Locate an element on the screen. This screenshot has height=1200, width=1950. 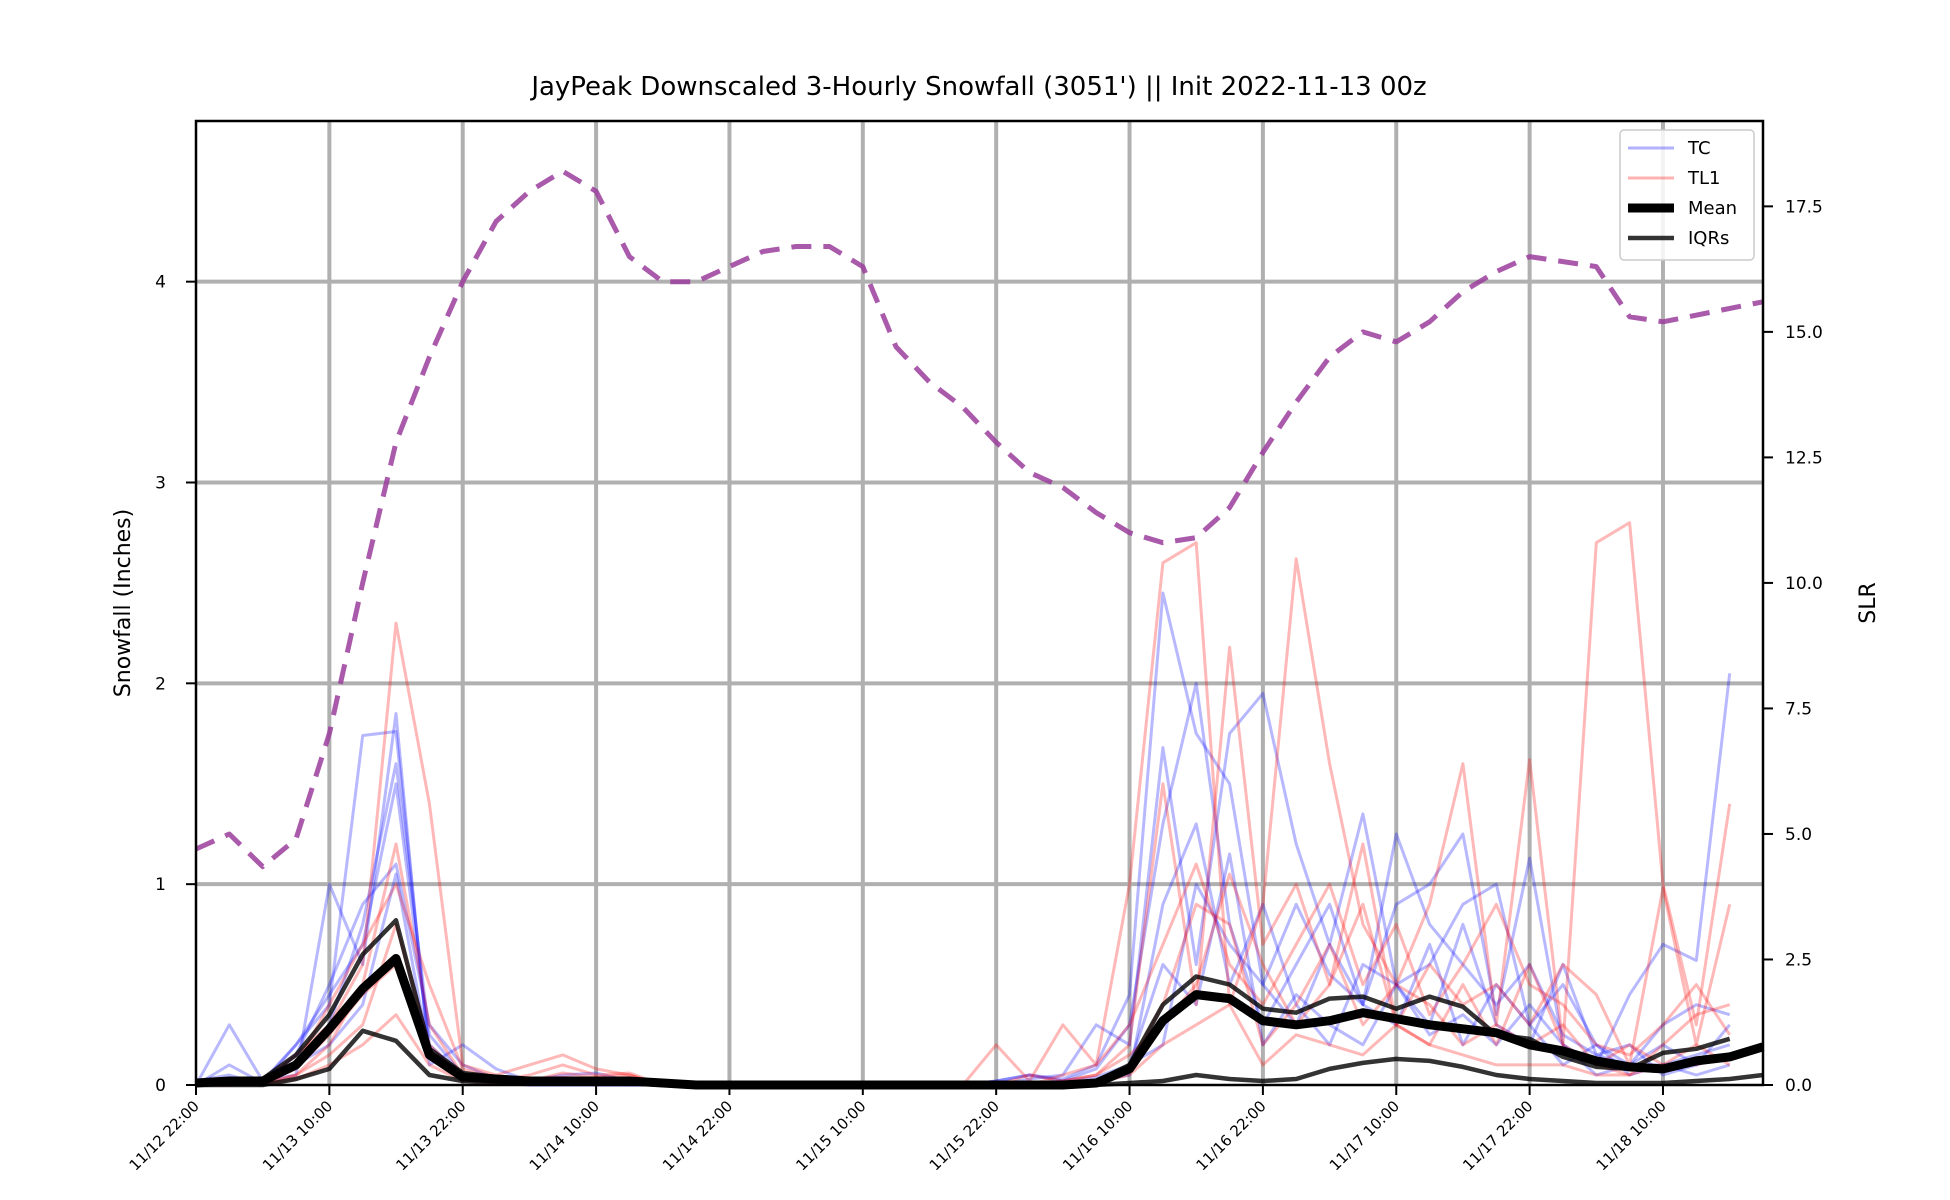
legend-label-mean: Mean is located at coordinates (1712, 208).